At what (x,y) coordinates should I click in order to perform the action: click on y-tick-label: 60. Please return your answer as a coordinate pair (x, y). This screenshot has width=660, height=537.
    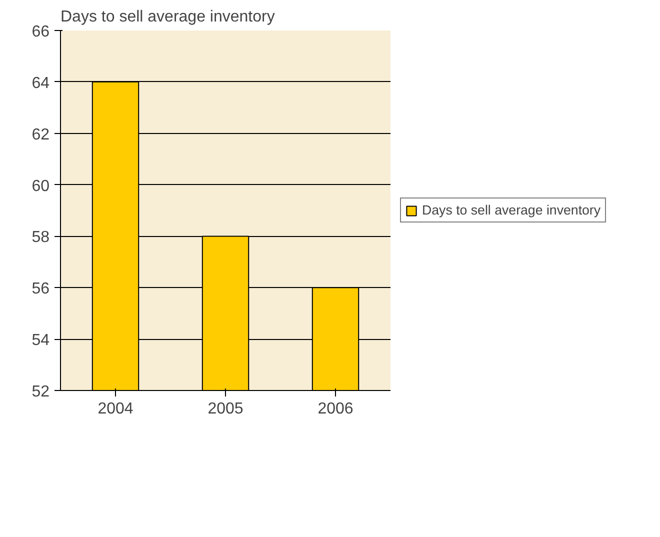
    Looking at the image, I should click on (41, 186).